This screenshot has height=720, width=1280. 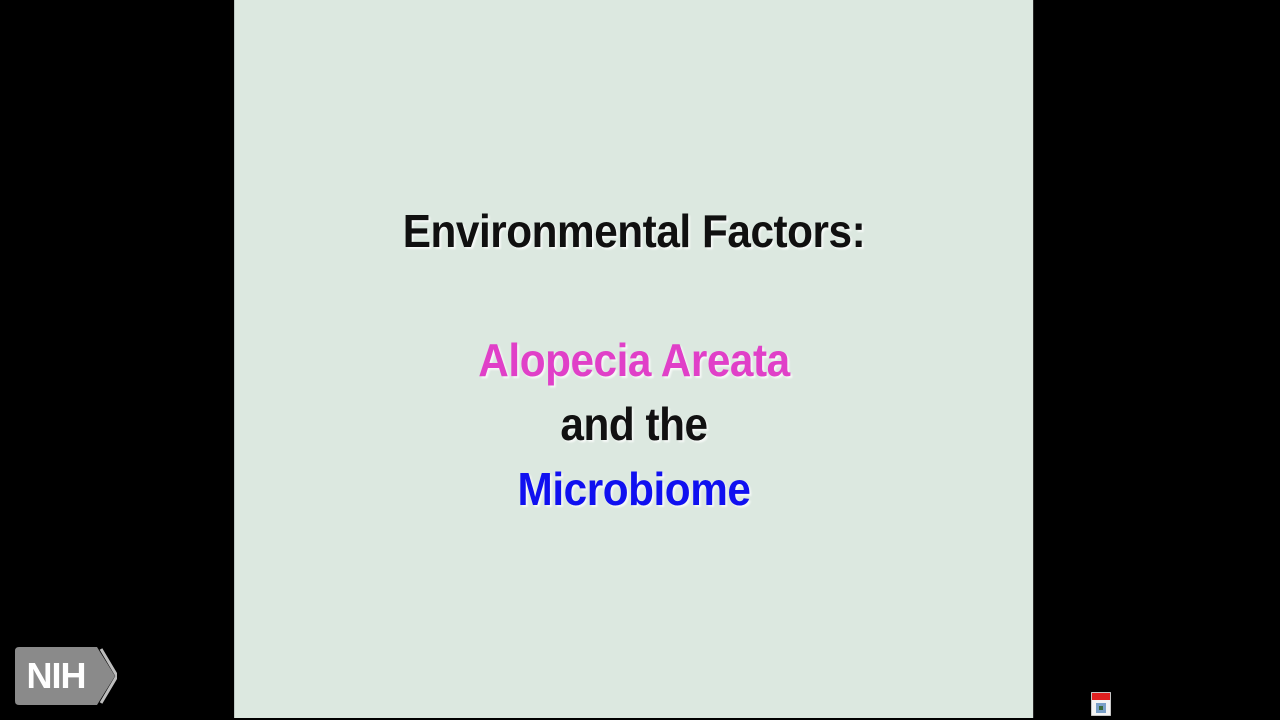 I want to click on app-tray-icon, so click(x=1101, y=704).